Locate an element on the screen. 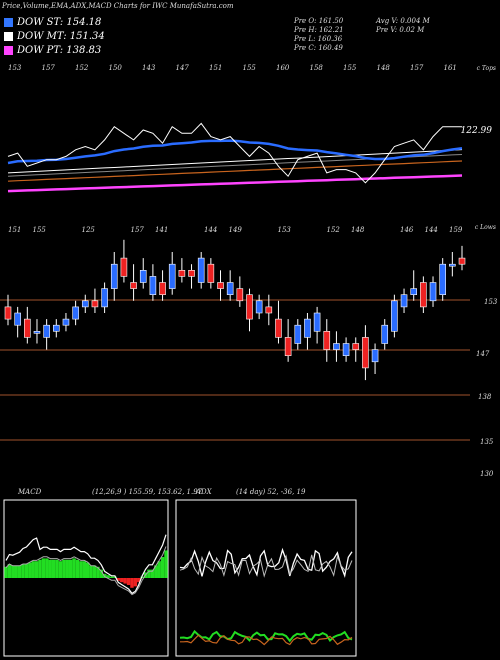  info-prev-open: Pre O: 161.50 is located at coordinates (319, 21).